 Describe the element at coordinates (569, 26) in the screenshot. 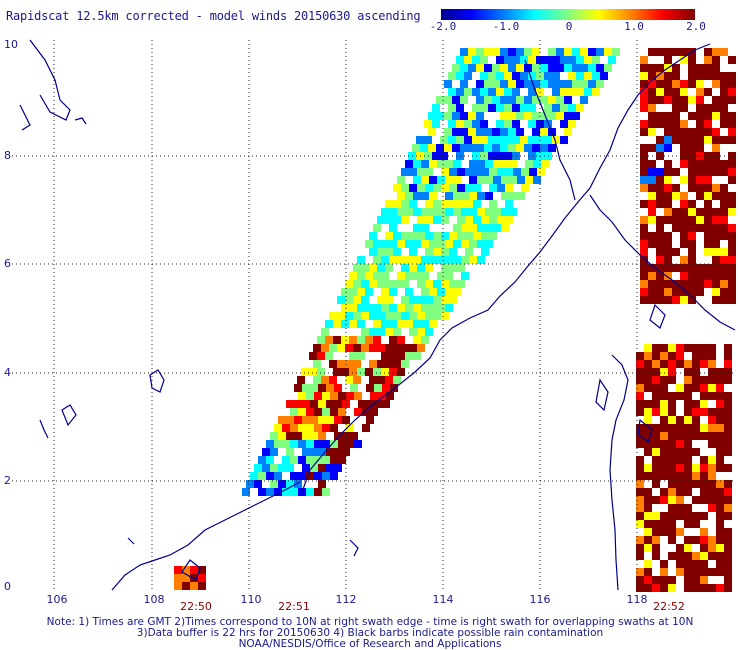

I see `colorbar-tick: 0` at that location.